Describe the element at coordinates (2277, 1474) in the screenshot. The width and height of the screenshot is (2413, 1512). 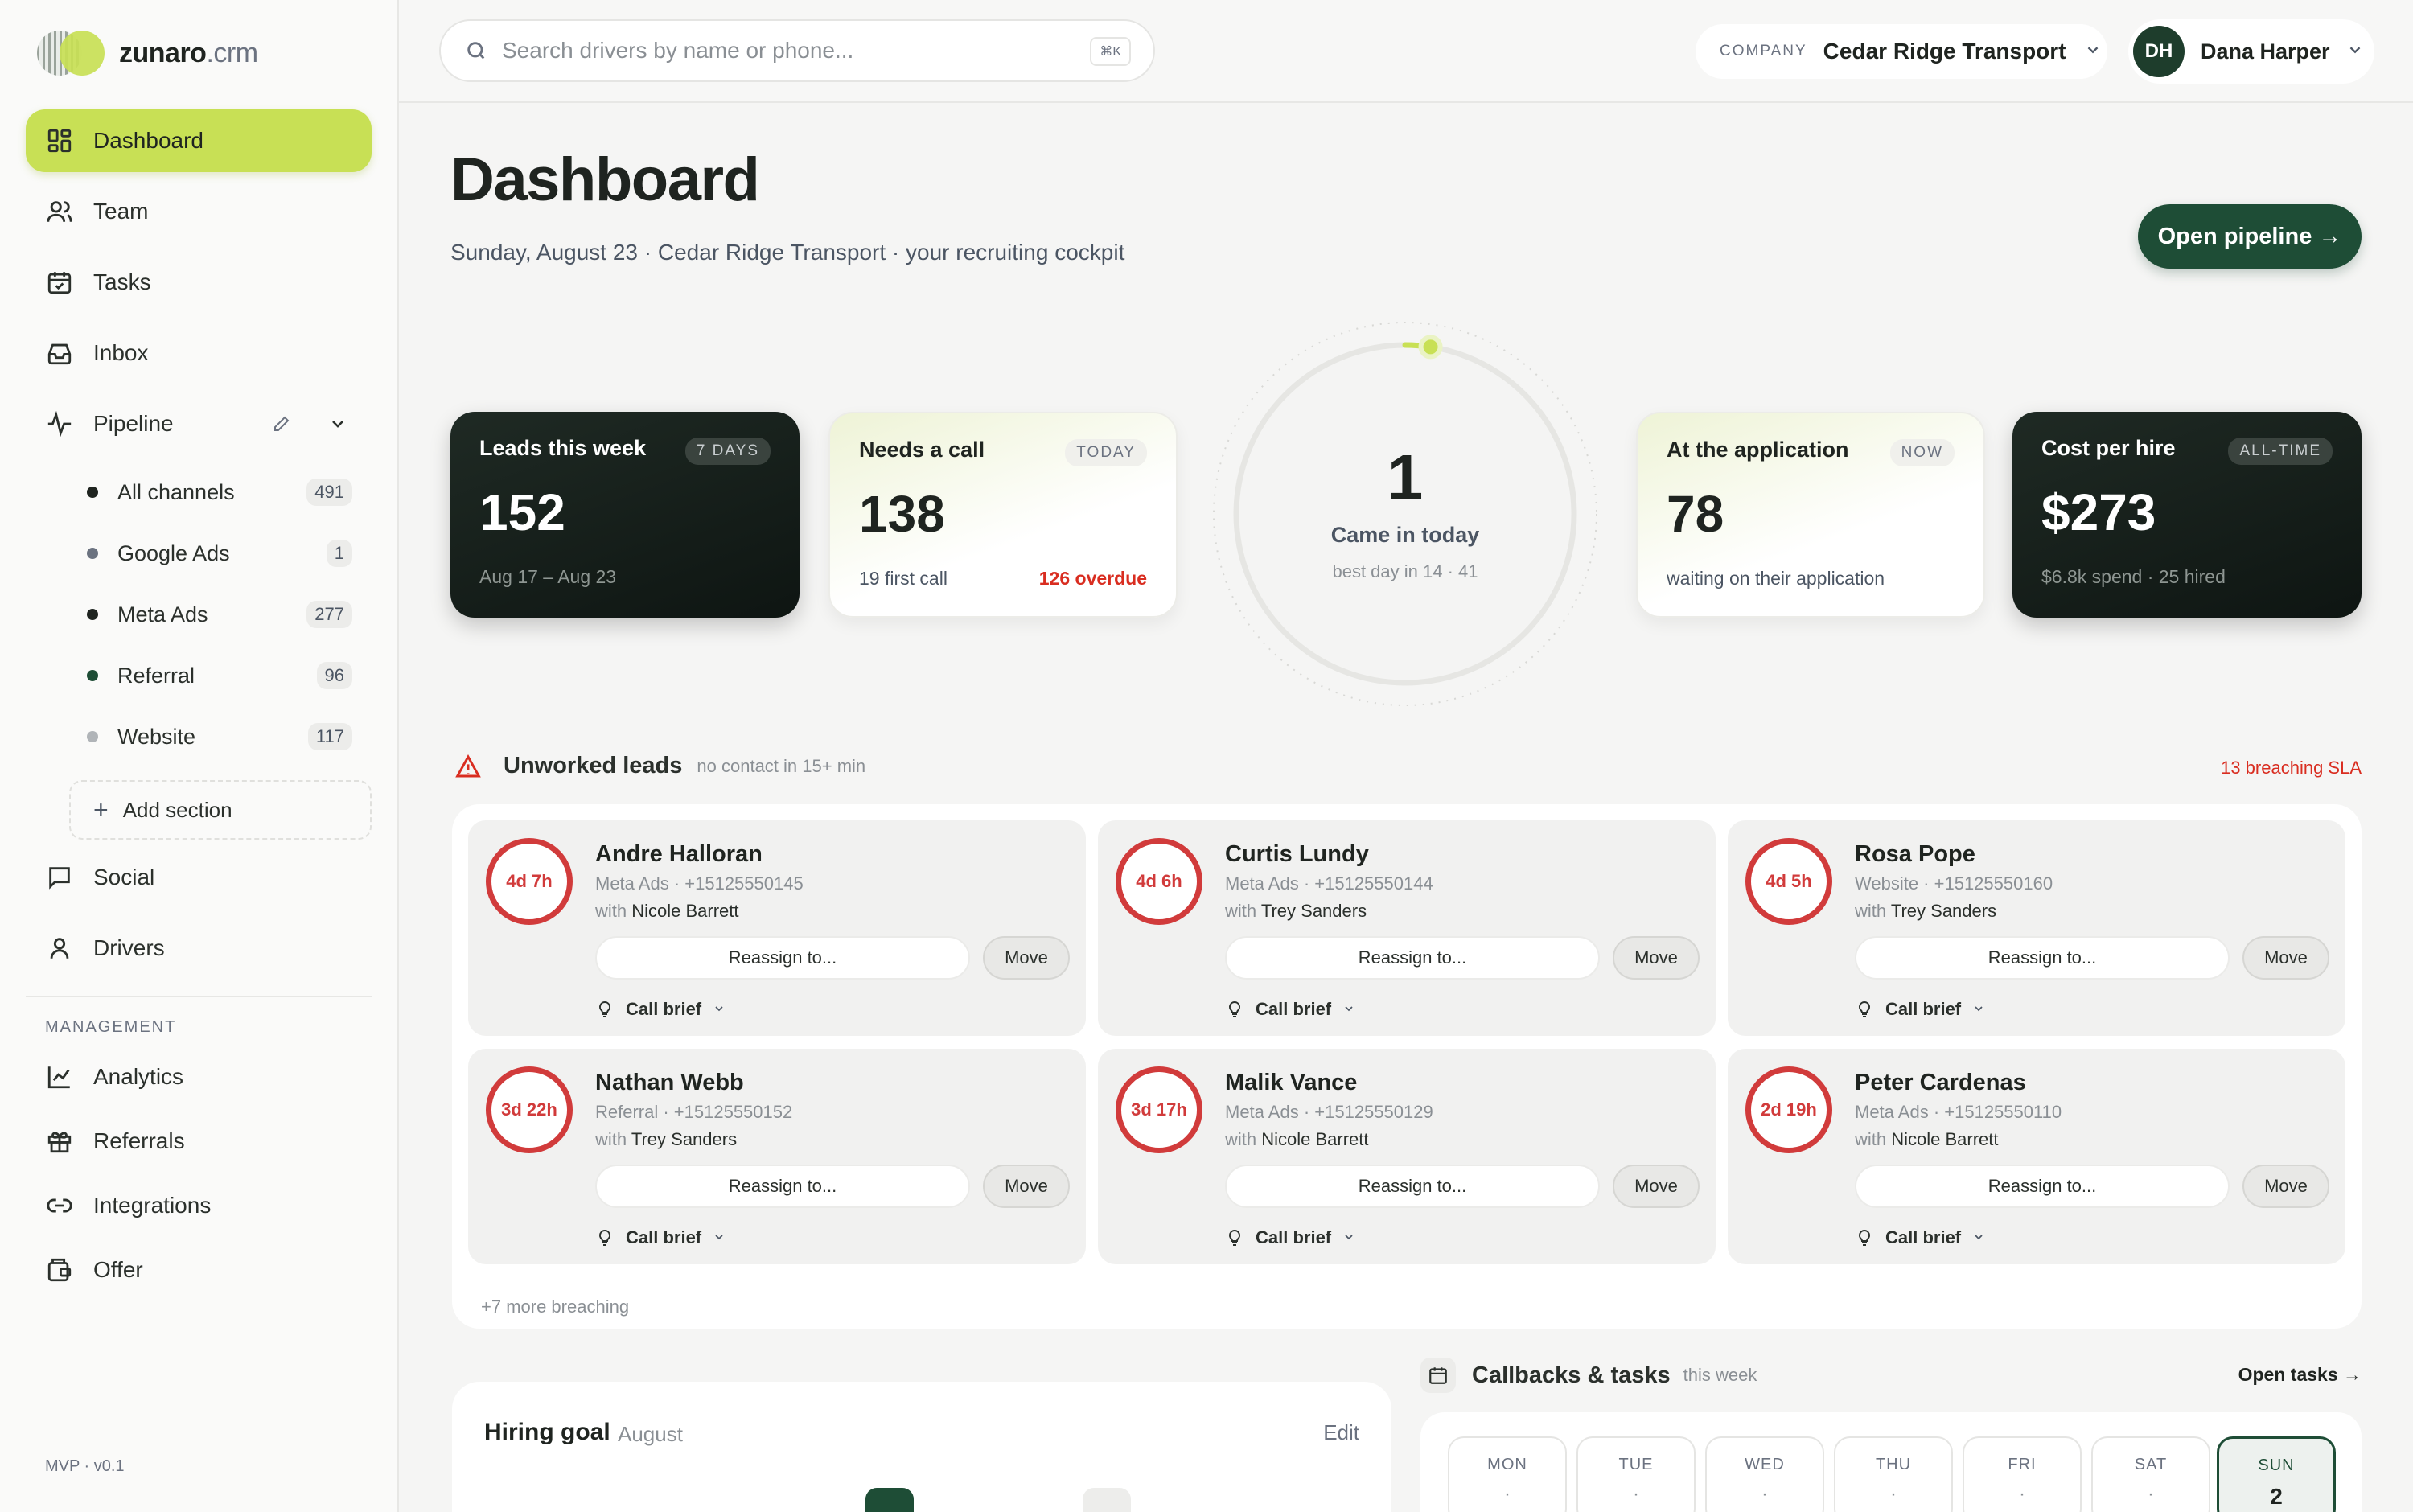
I see `day-cell-sun: SUN 2` at that location.